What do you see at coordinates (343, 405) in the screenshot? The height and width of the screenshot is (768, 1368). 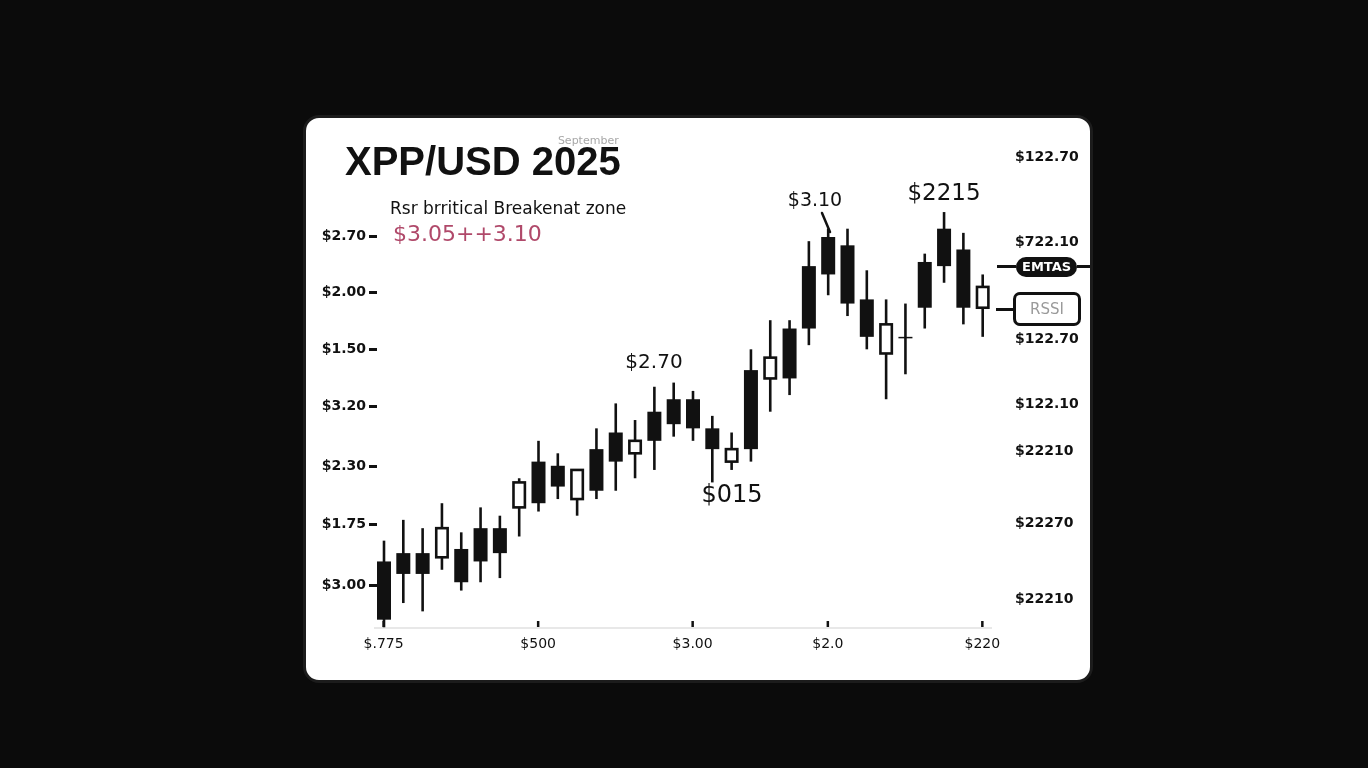 I see `text: $3.20` at bounding box center [343, 405].